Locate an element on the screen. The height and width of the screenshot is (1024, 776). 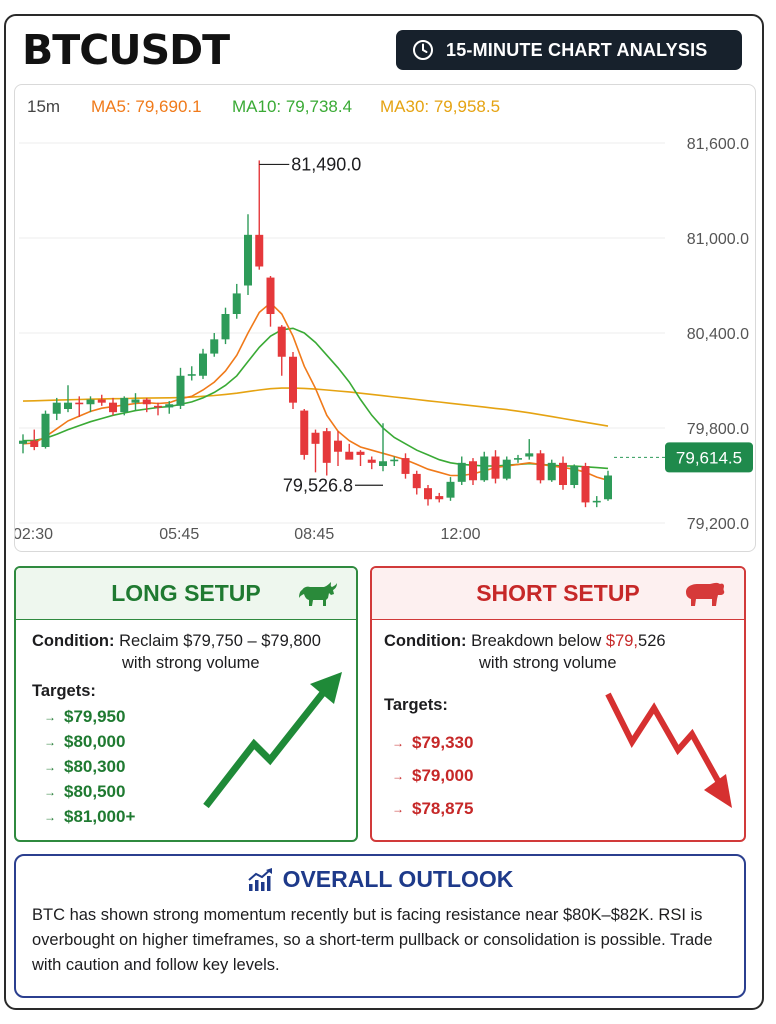
short-targets-label: Targets: is located at coordinates (416, 705).